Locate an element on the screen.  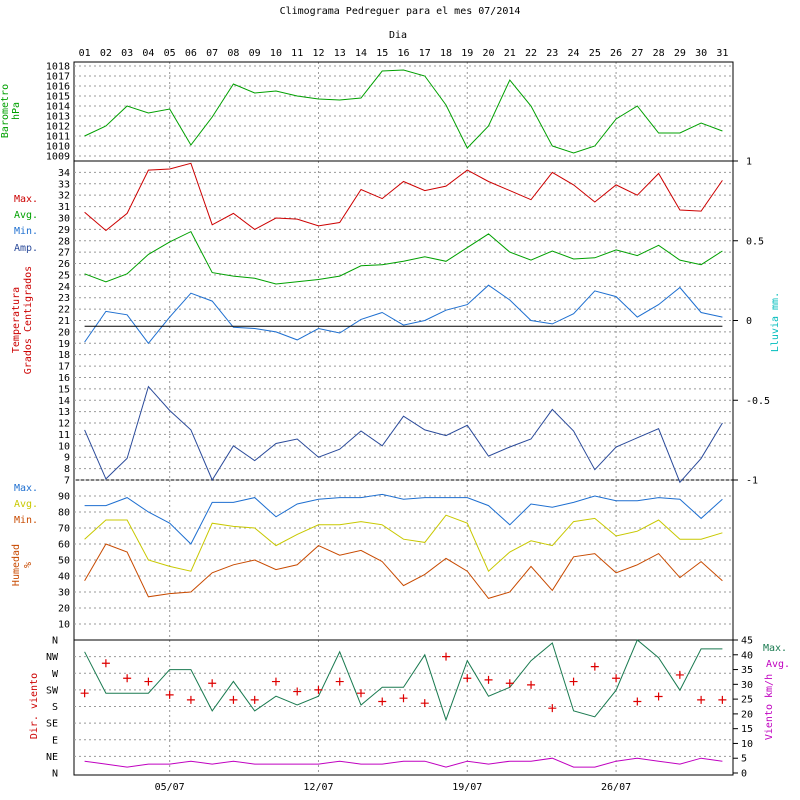
day-tick-label: 15 is located at coordinates (382, 53).